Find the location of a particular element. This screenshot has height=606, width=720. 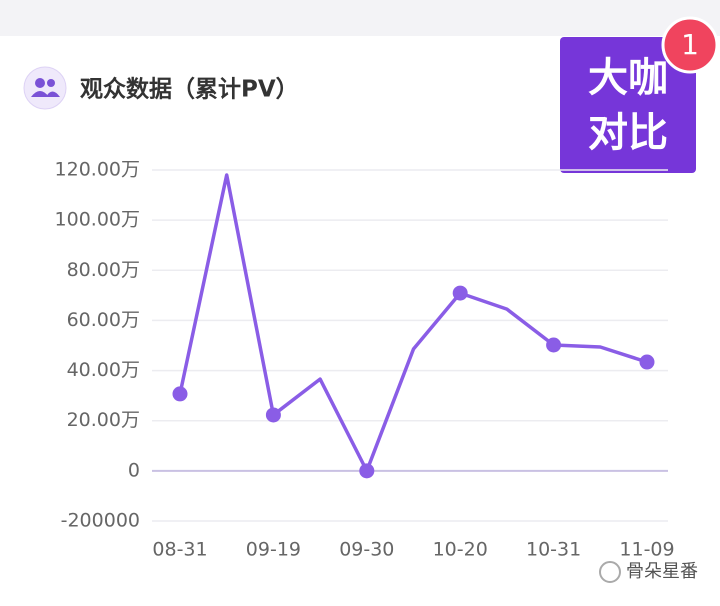

y-tick-label: -200000 is located at coordinates (100, 521).